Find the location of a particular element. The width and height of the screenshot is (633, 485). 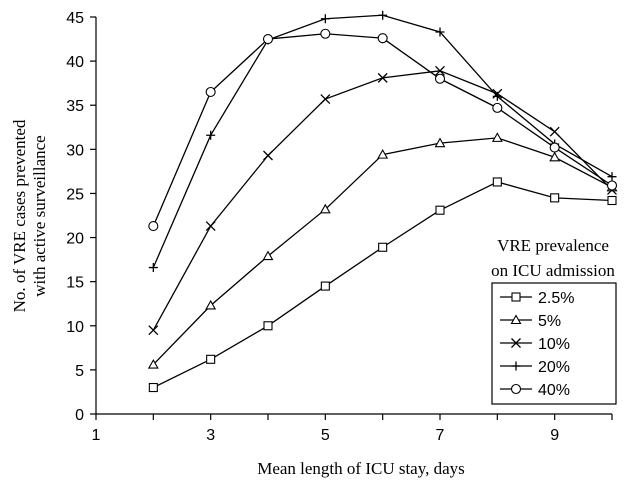

x-tick-label: 9 is located at coordinates (554, 435).